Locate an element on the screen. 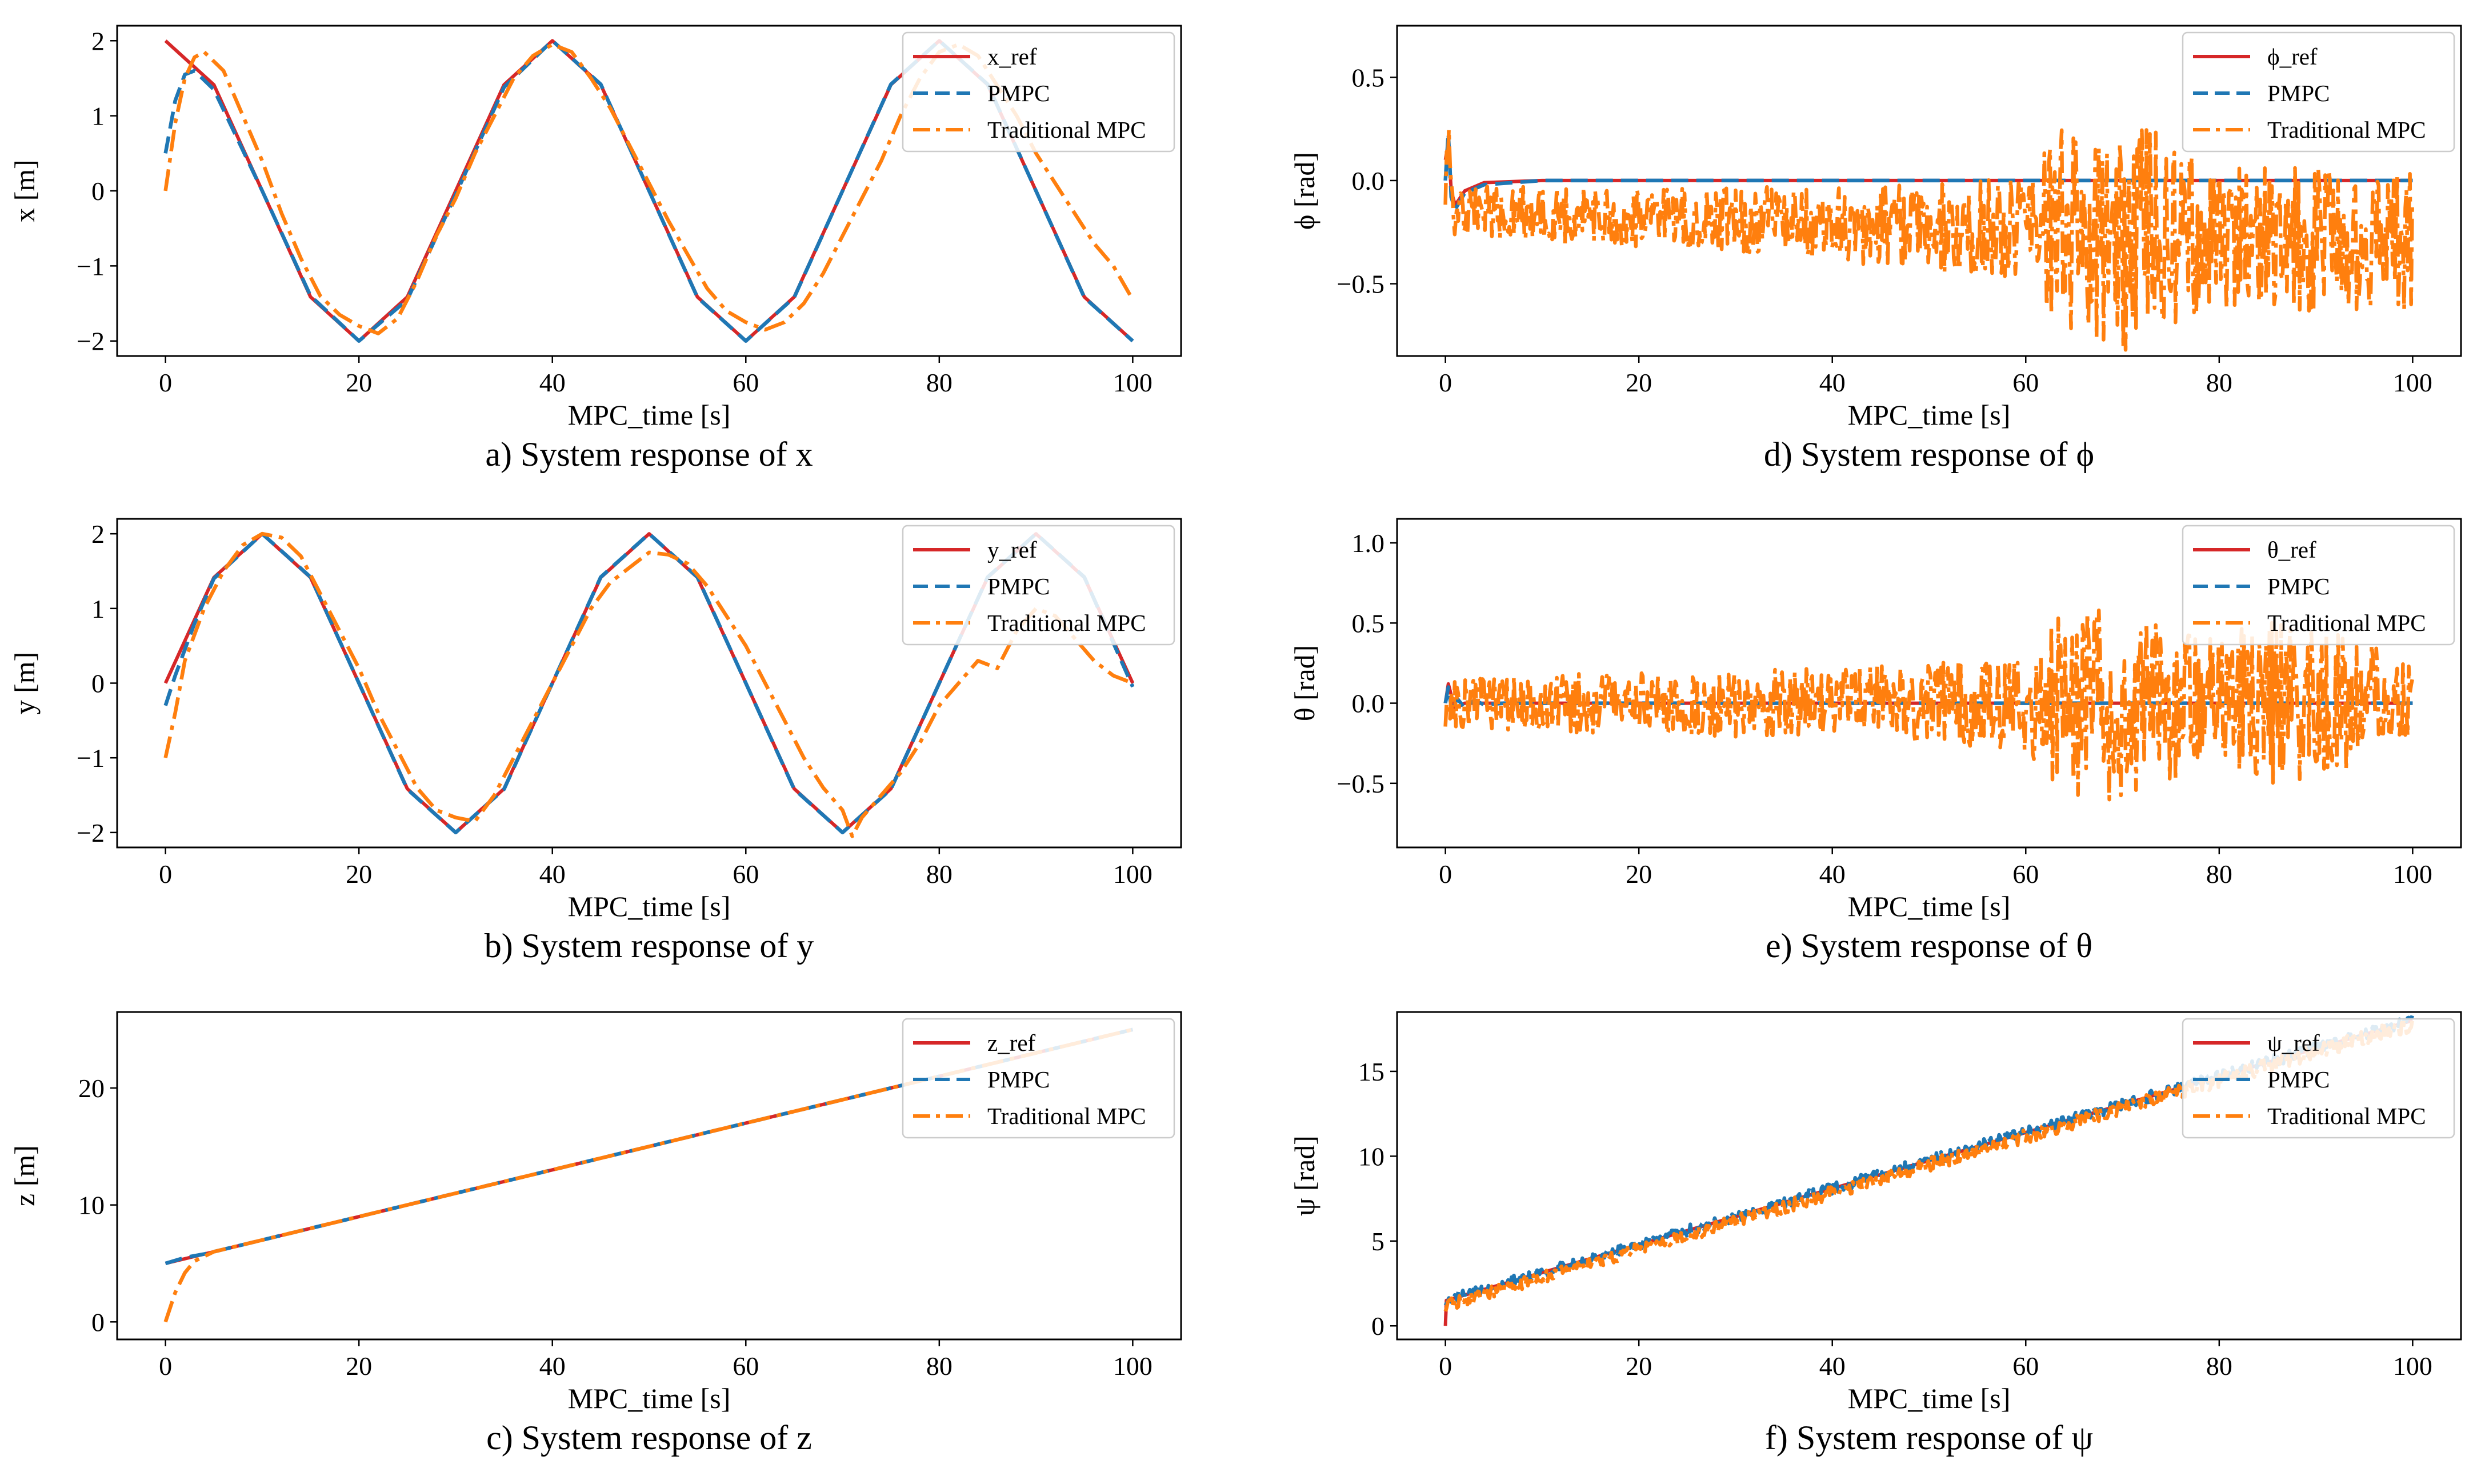 This screenshot has width=2481, height=1484. legend: θ_ref PMPC Traditional MPC is located at coordinates (2318, 585).